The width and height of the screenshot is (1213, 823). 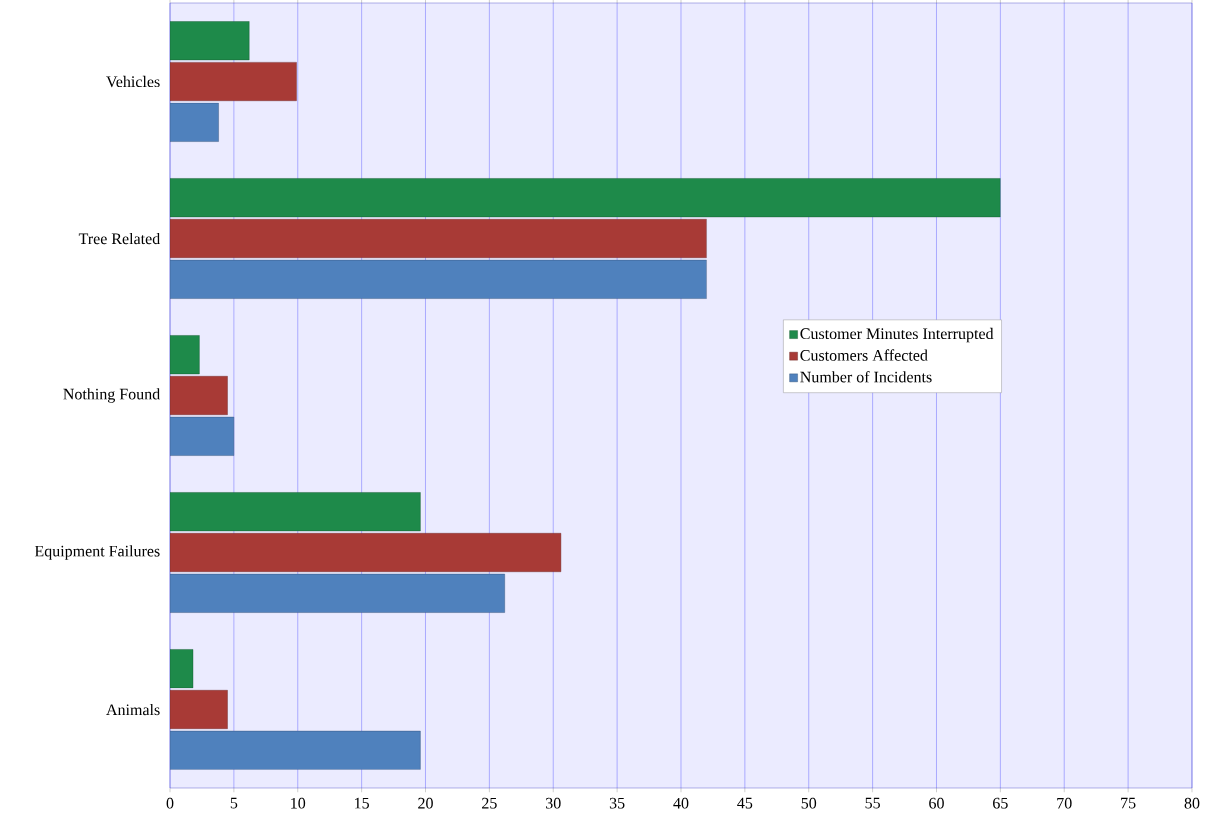 What do you see at coordinates (681, 803) in the screenshot?
I see `x-tick-label: 40` at bounding box center [681, 803].